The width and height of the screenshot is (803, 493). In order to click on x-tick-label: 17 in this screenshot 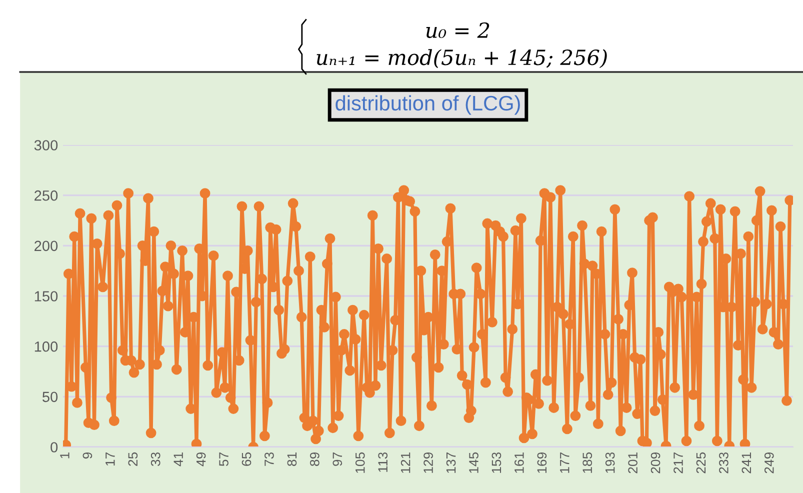, I will do `click(110, 459)`.